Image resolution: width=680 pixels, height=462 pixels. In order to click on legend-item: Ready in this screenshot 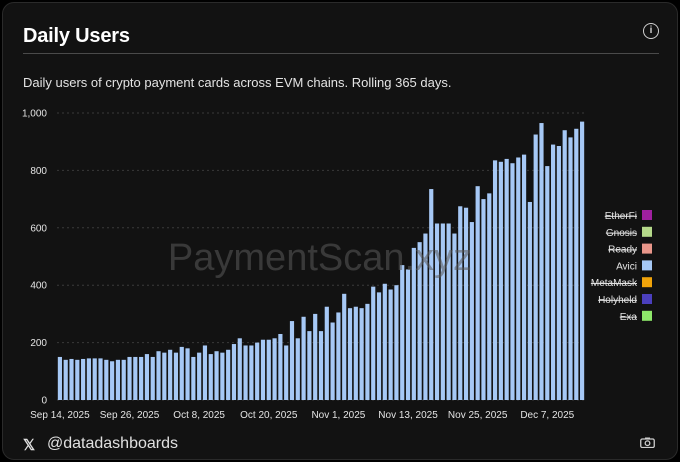, I will do `click(630, 249)`.